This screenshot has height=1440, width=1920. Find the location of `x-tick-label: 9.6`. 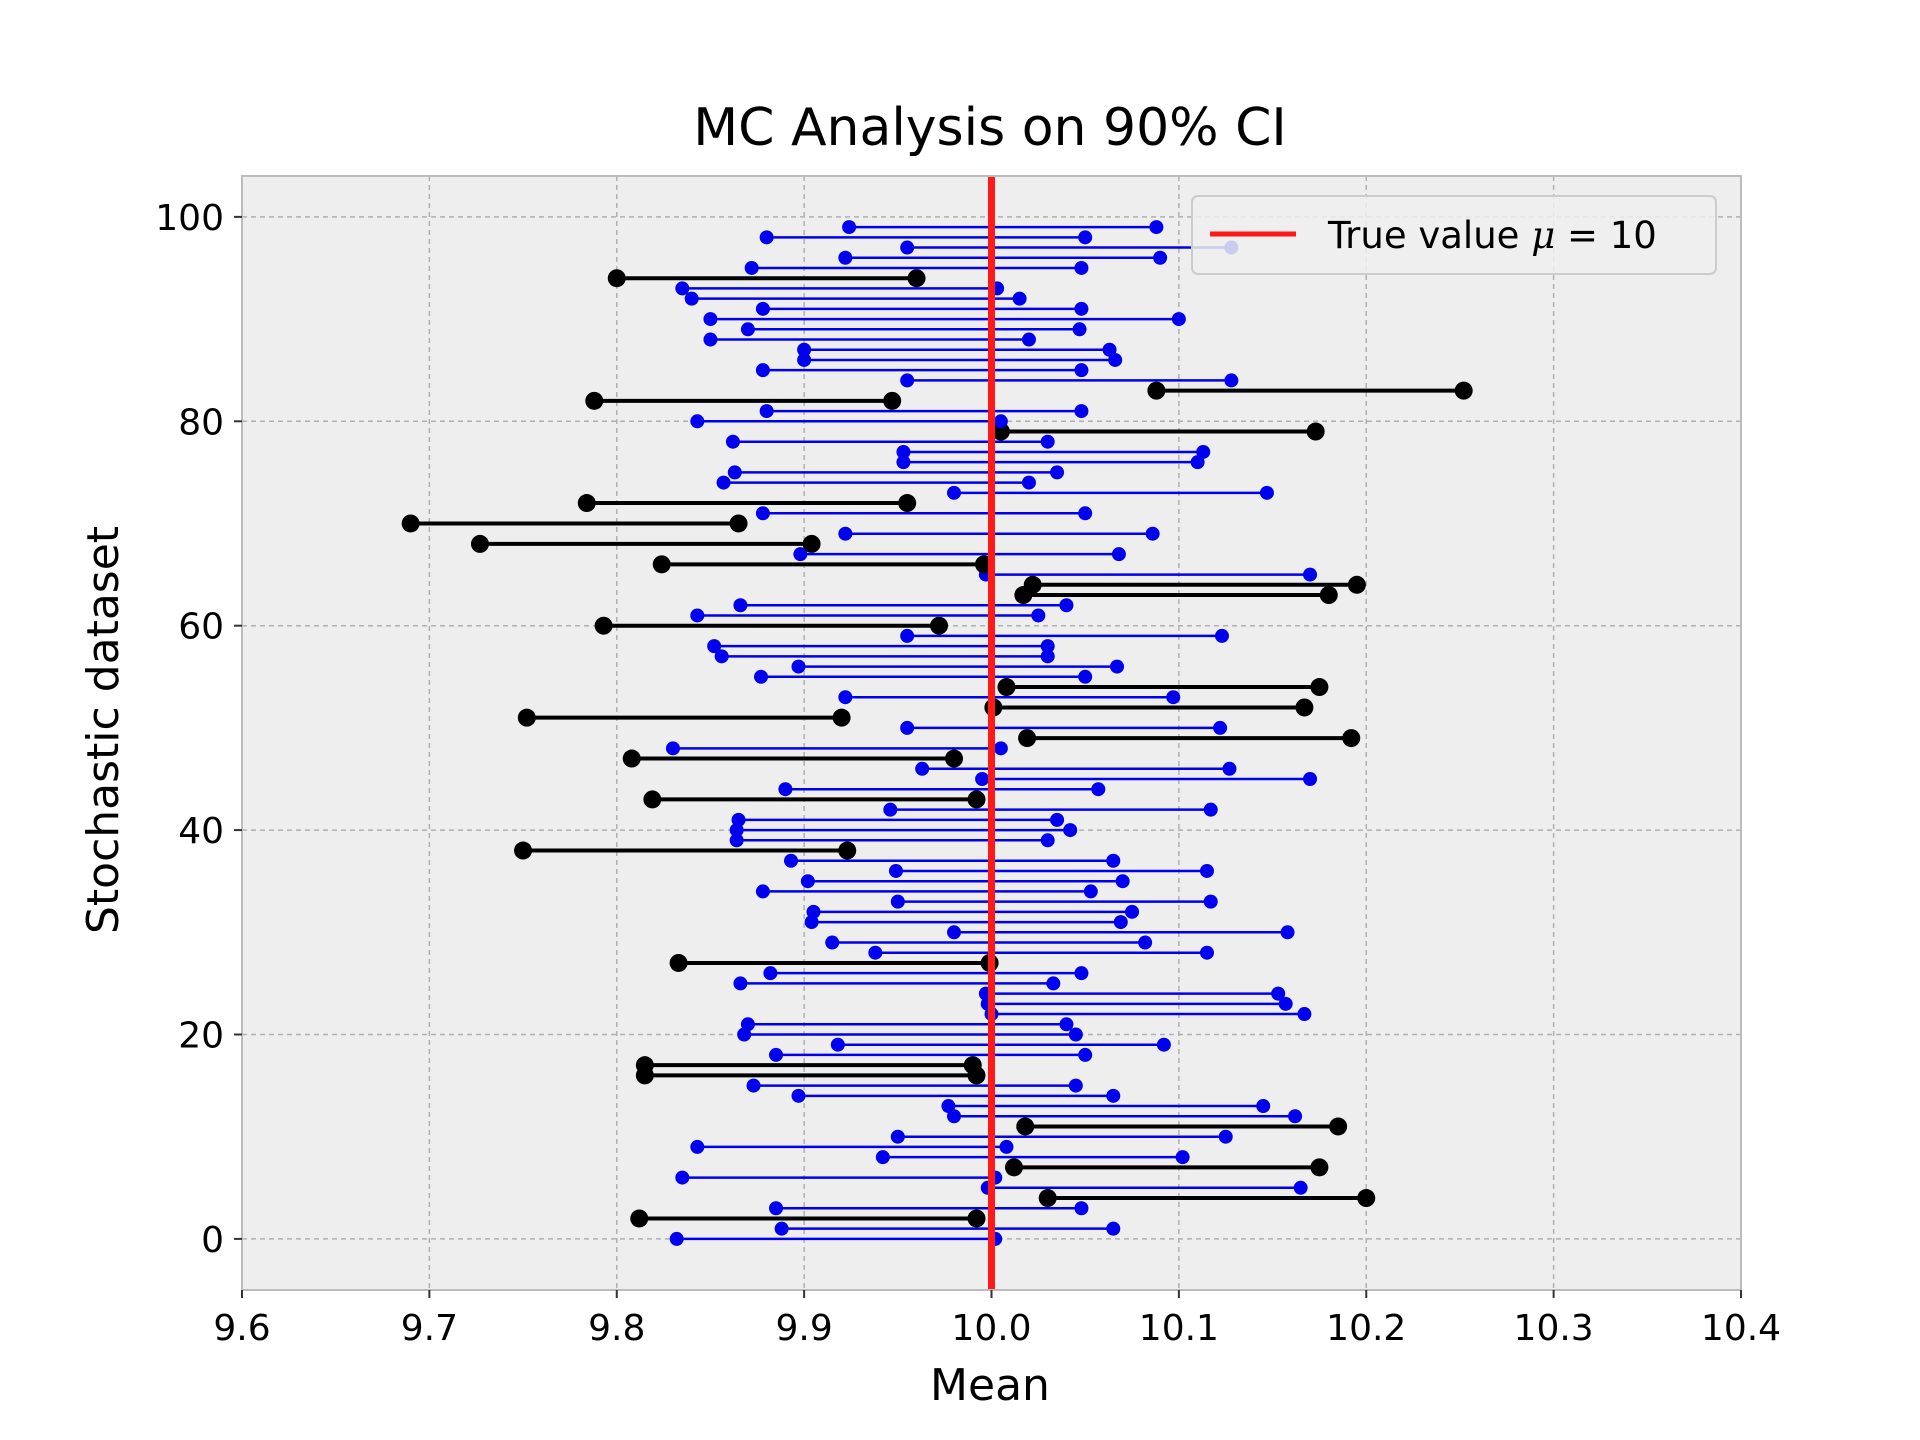

x-tick-label: 9.6 is located at coordinates (241, 1328).